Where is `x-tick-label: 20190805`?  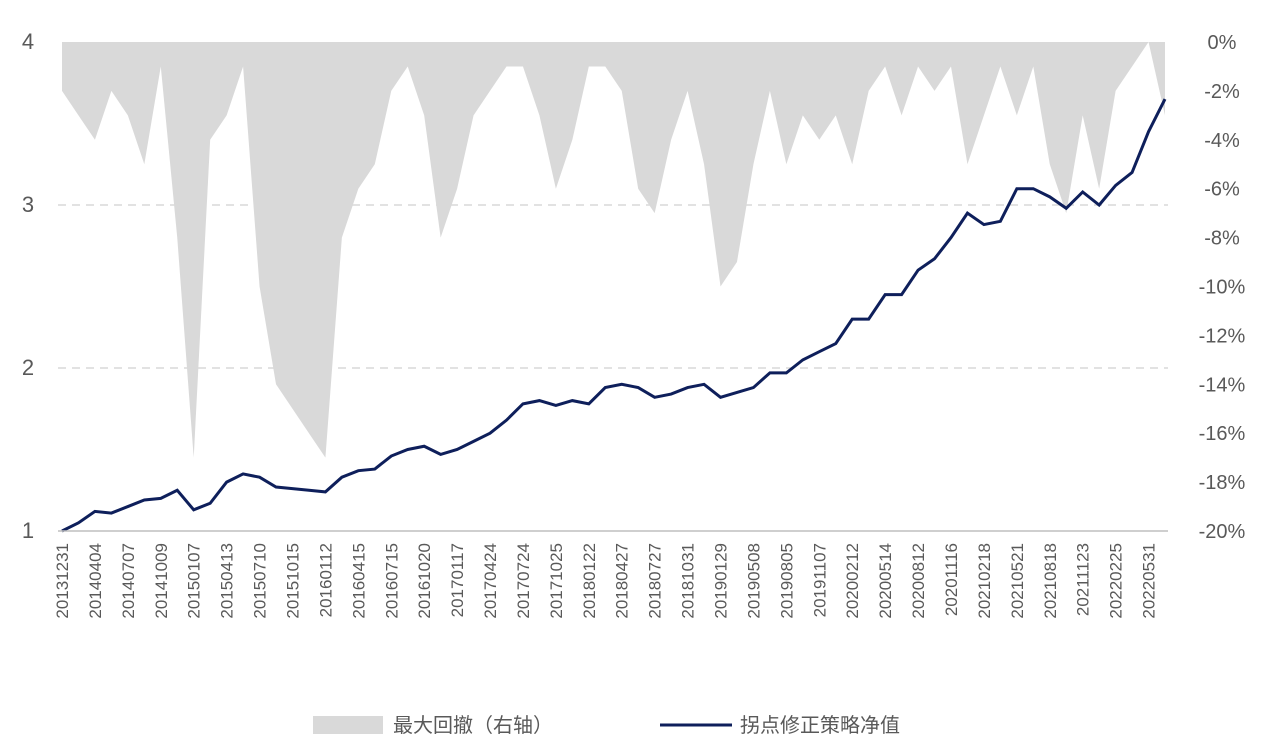
x-tick-label: 20190805 is located at coordinates (786, 581).